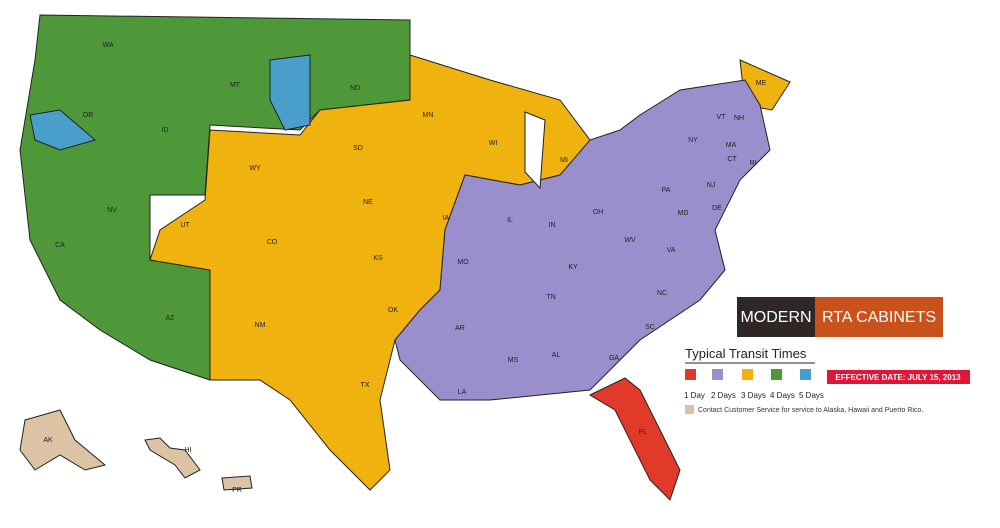  Describe the element at coordinates (358, 148) in the screenshot. I see `state-label: SD` at that location.